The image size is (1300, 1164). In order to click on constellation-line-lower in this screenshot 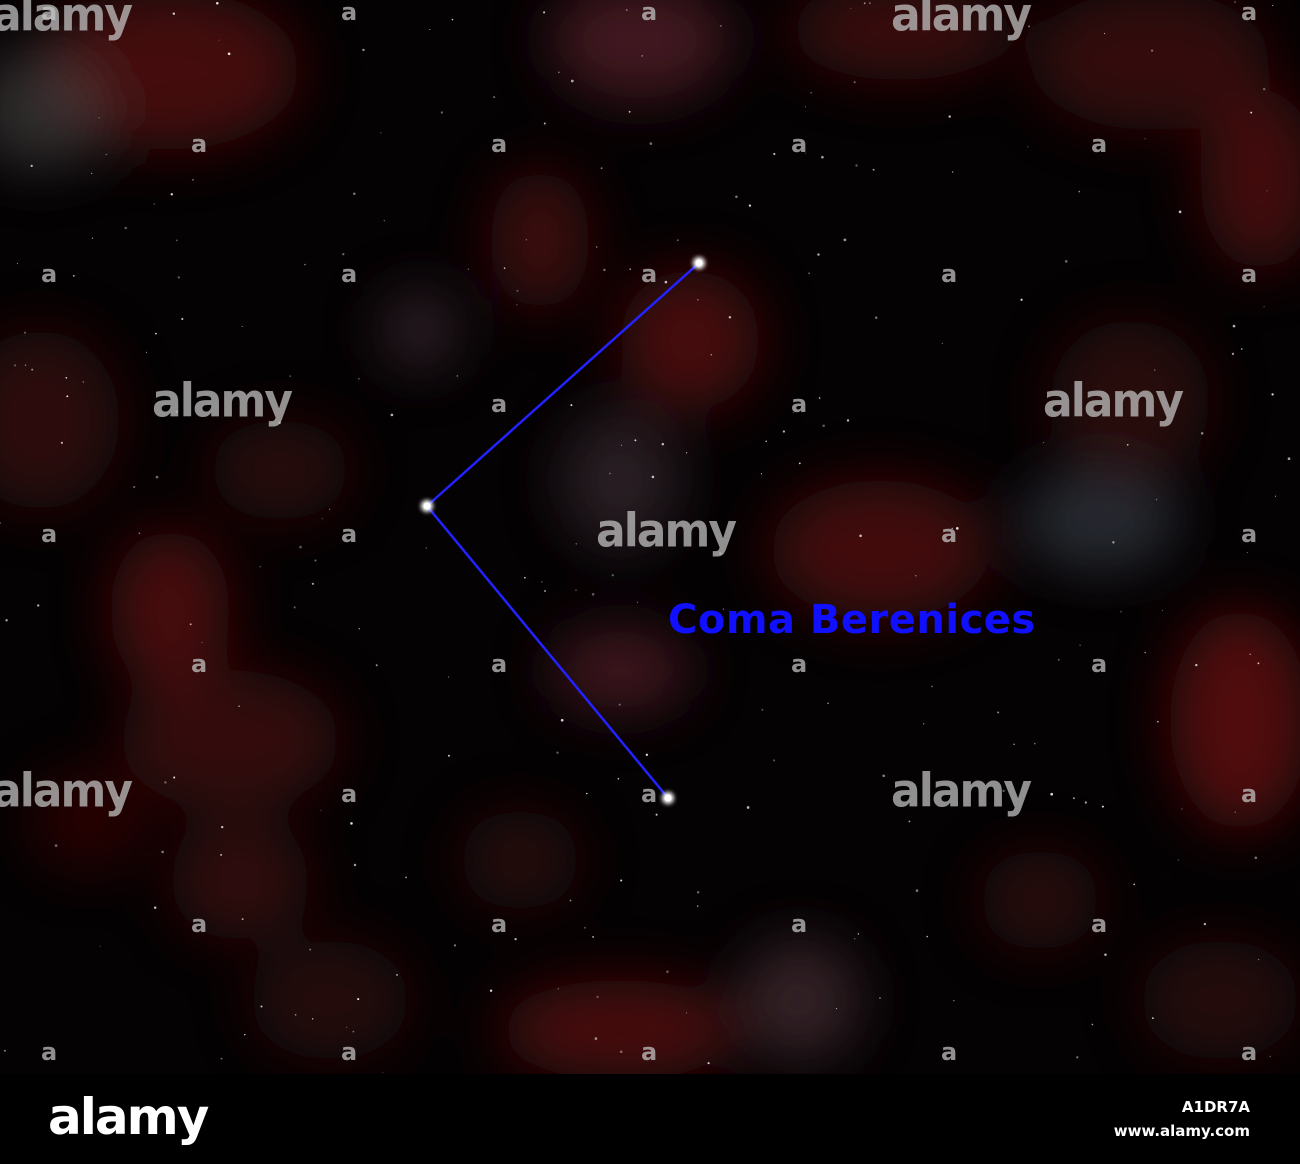, I will do `click(547, 652)`.